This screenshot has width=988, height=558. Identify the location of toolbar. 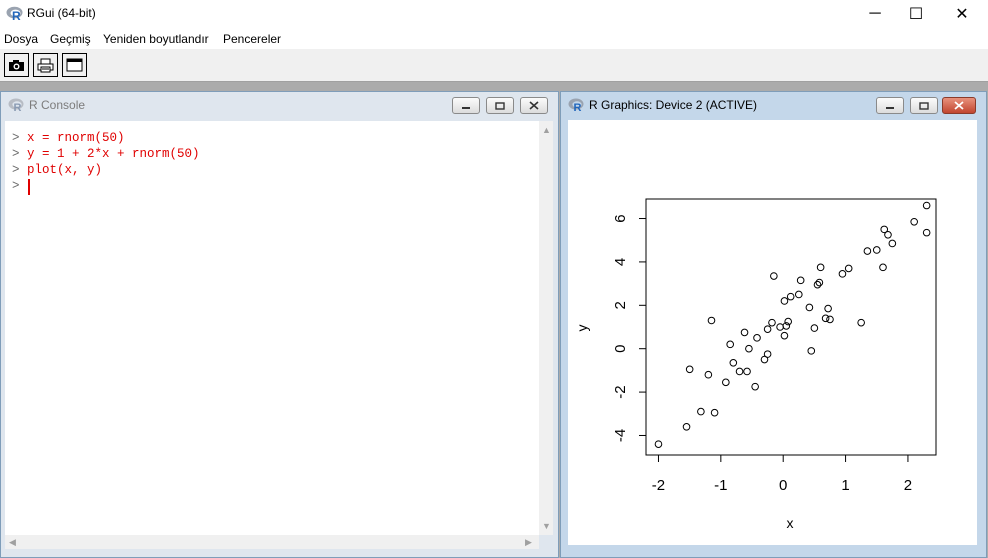
(494, 65).